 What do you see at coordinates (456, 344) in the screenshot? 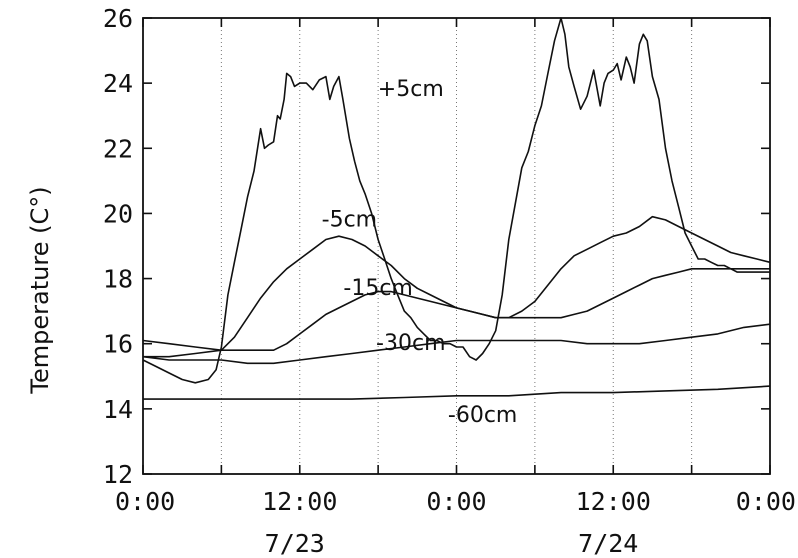
I see `series-line-minus30cm` at bounding box center [456, 344].